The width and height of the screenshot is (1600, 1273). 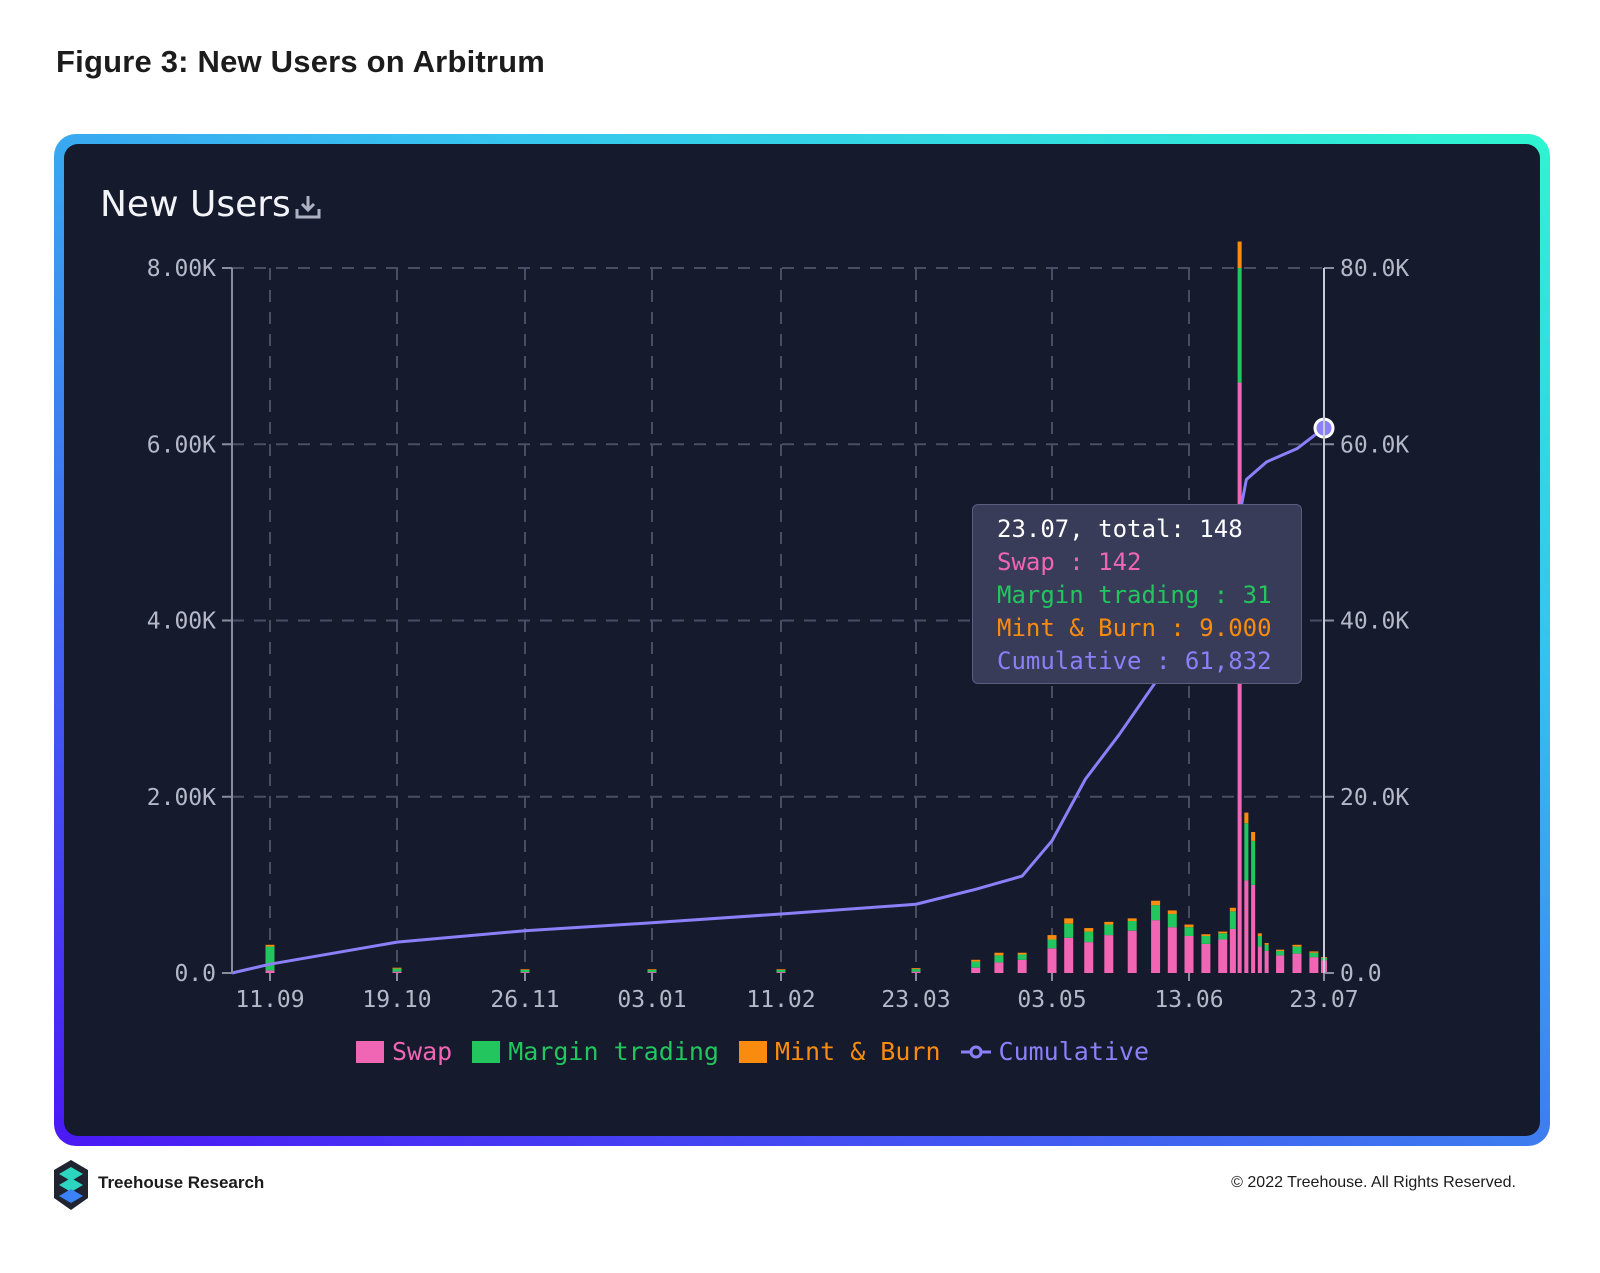 I want to click on legend-item-margin: Margin trading, so click(x=595, y=1051).